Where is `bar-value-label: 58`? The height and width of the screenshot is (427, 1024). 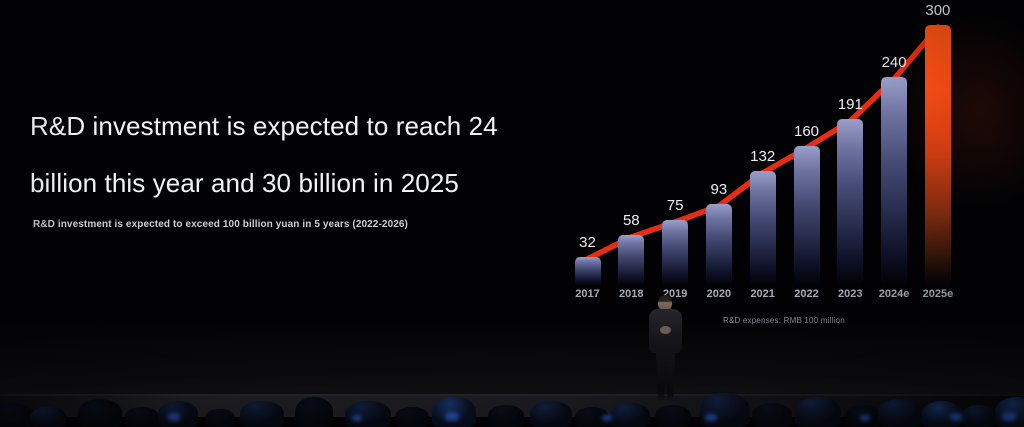 bar-value-label: 58 is located at coordinates (631, 220).